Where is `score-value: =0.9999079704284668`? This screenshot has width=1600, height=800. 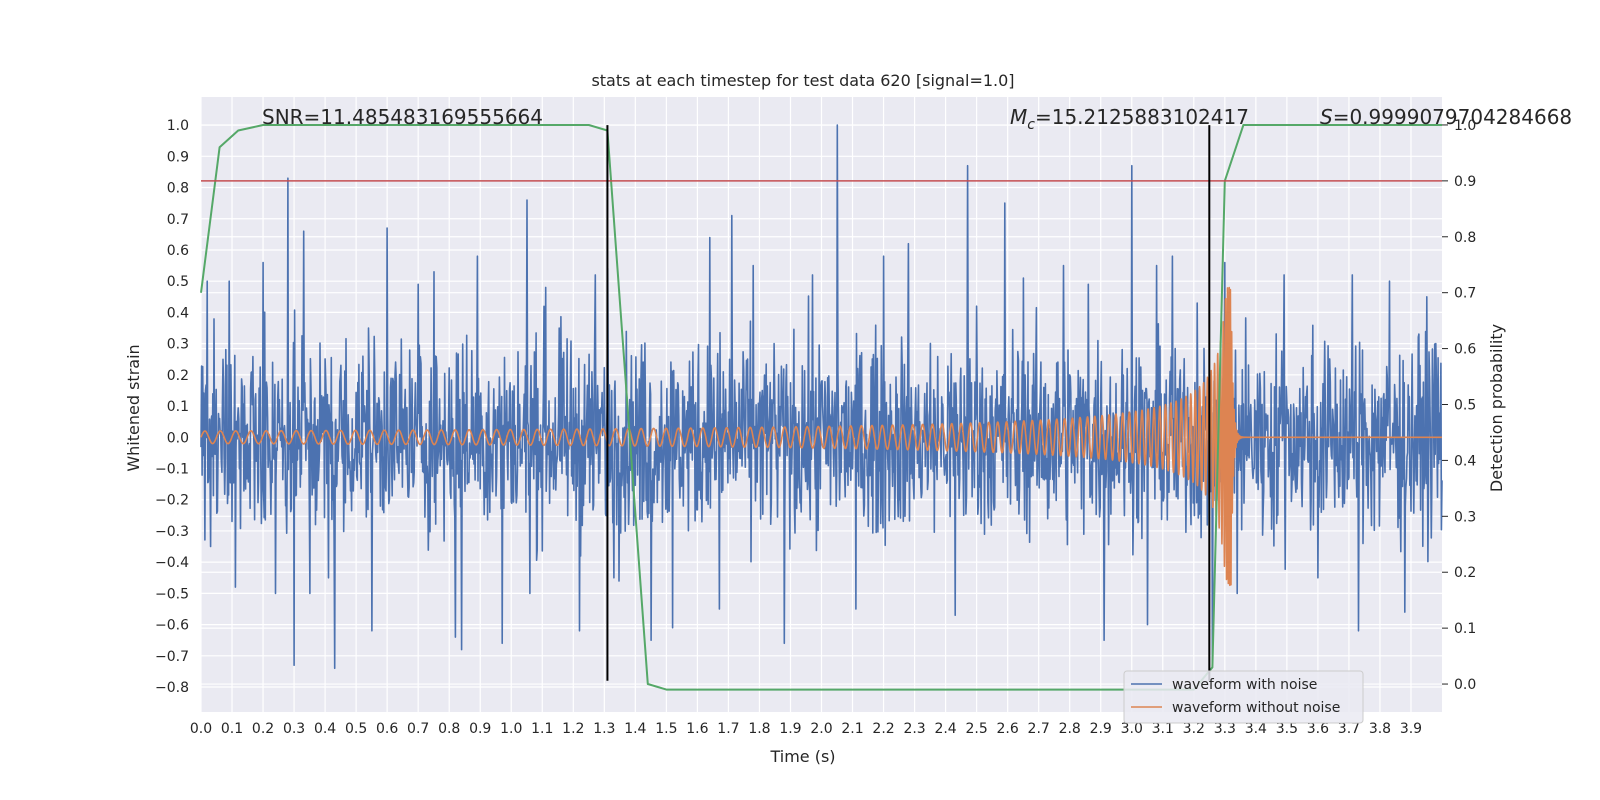
score-value: =0.9999079704284668 is located at coordinates (1452, 117).